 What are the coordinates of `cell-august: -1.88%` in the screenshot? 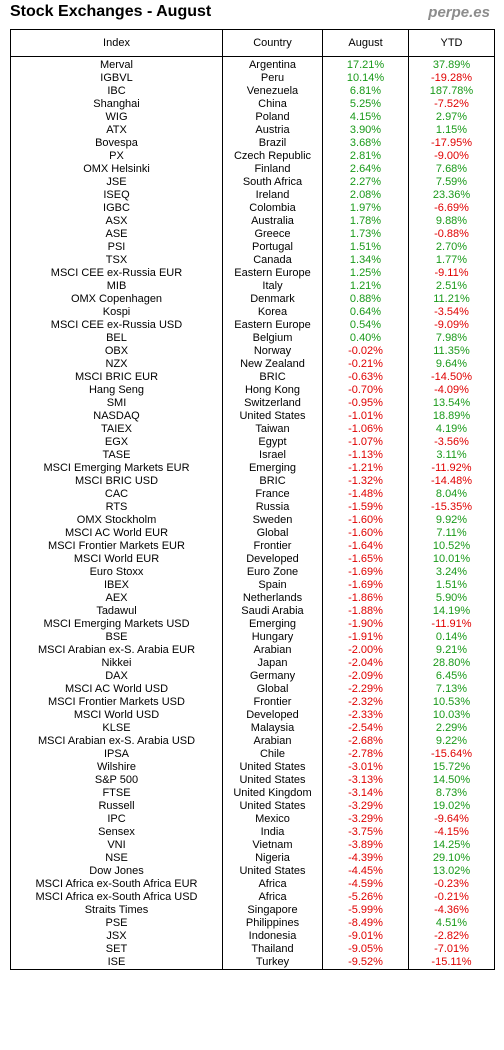 It's located at (365, 611).